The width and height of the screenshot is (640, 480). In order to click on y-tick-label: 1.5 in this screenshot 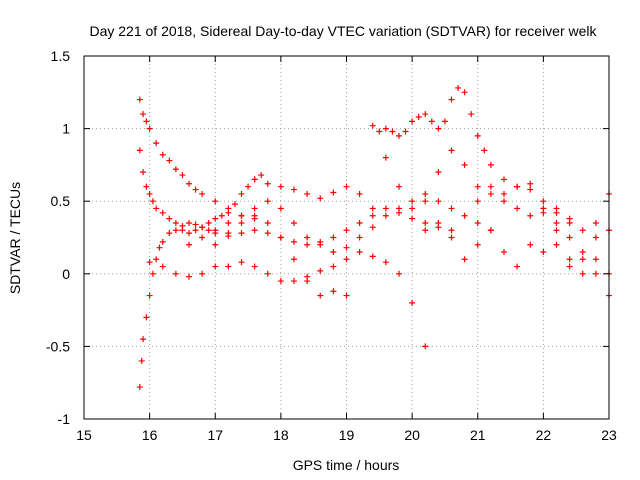, I will do `click(61, 56)`.